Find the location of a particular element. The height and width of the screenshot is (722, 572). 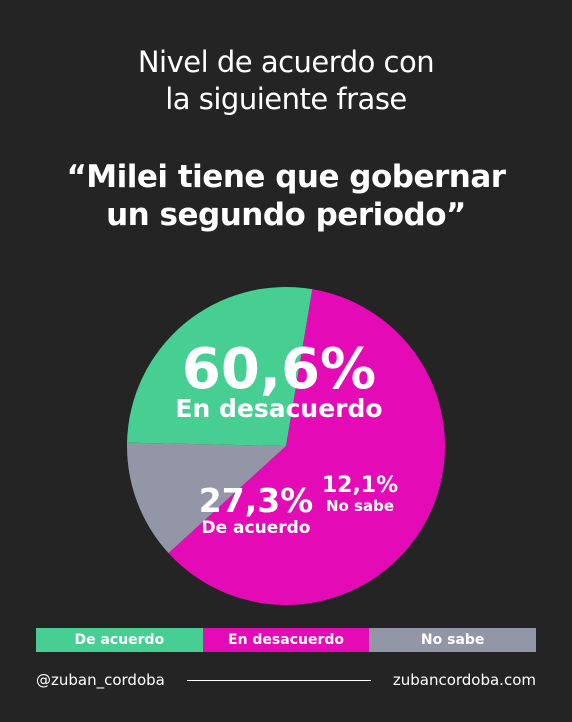

slice-label-no-sabe: No sabe is located at coordinates (360, 506).